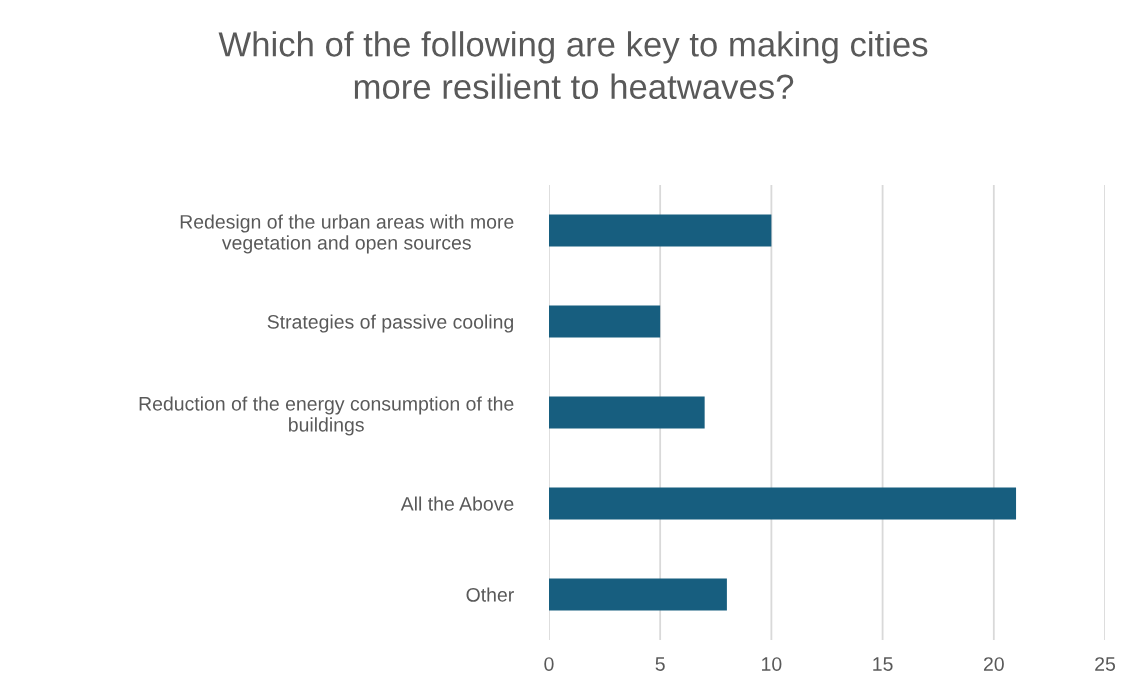  Describe the element at coordinates (772, 664) in the screenshot. I see `x-tick-label: 10` at that location.